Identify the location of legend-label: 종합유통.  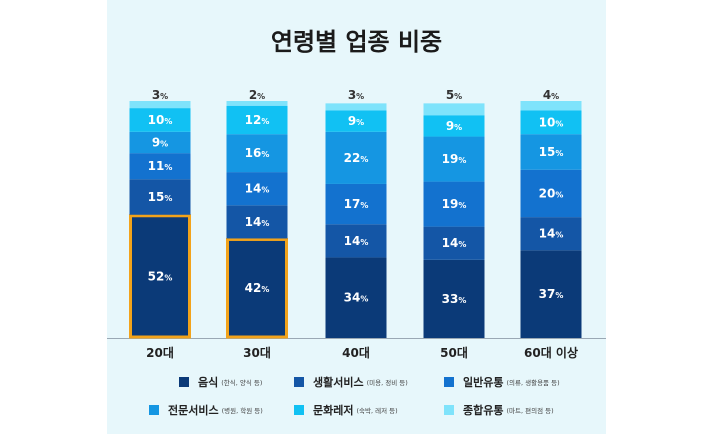
(483, 410).